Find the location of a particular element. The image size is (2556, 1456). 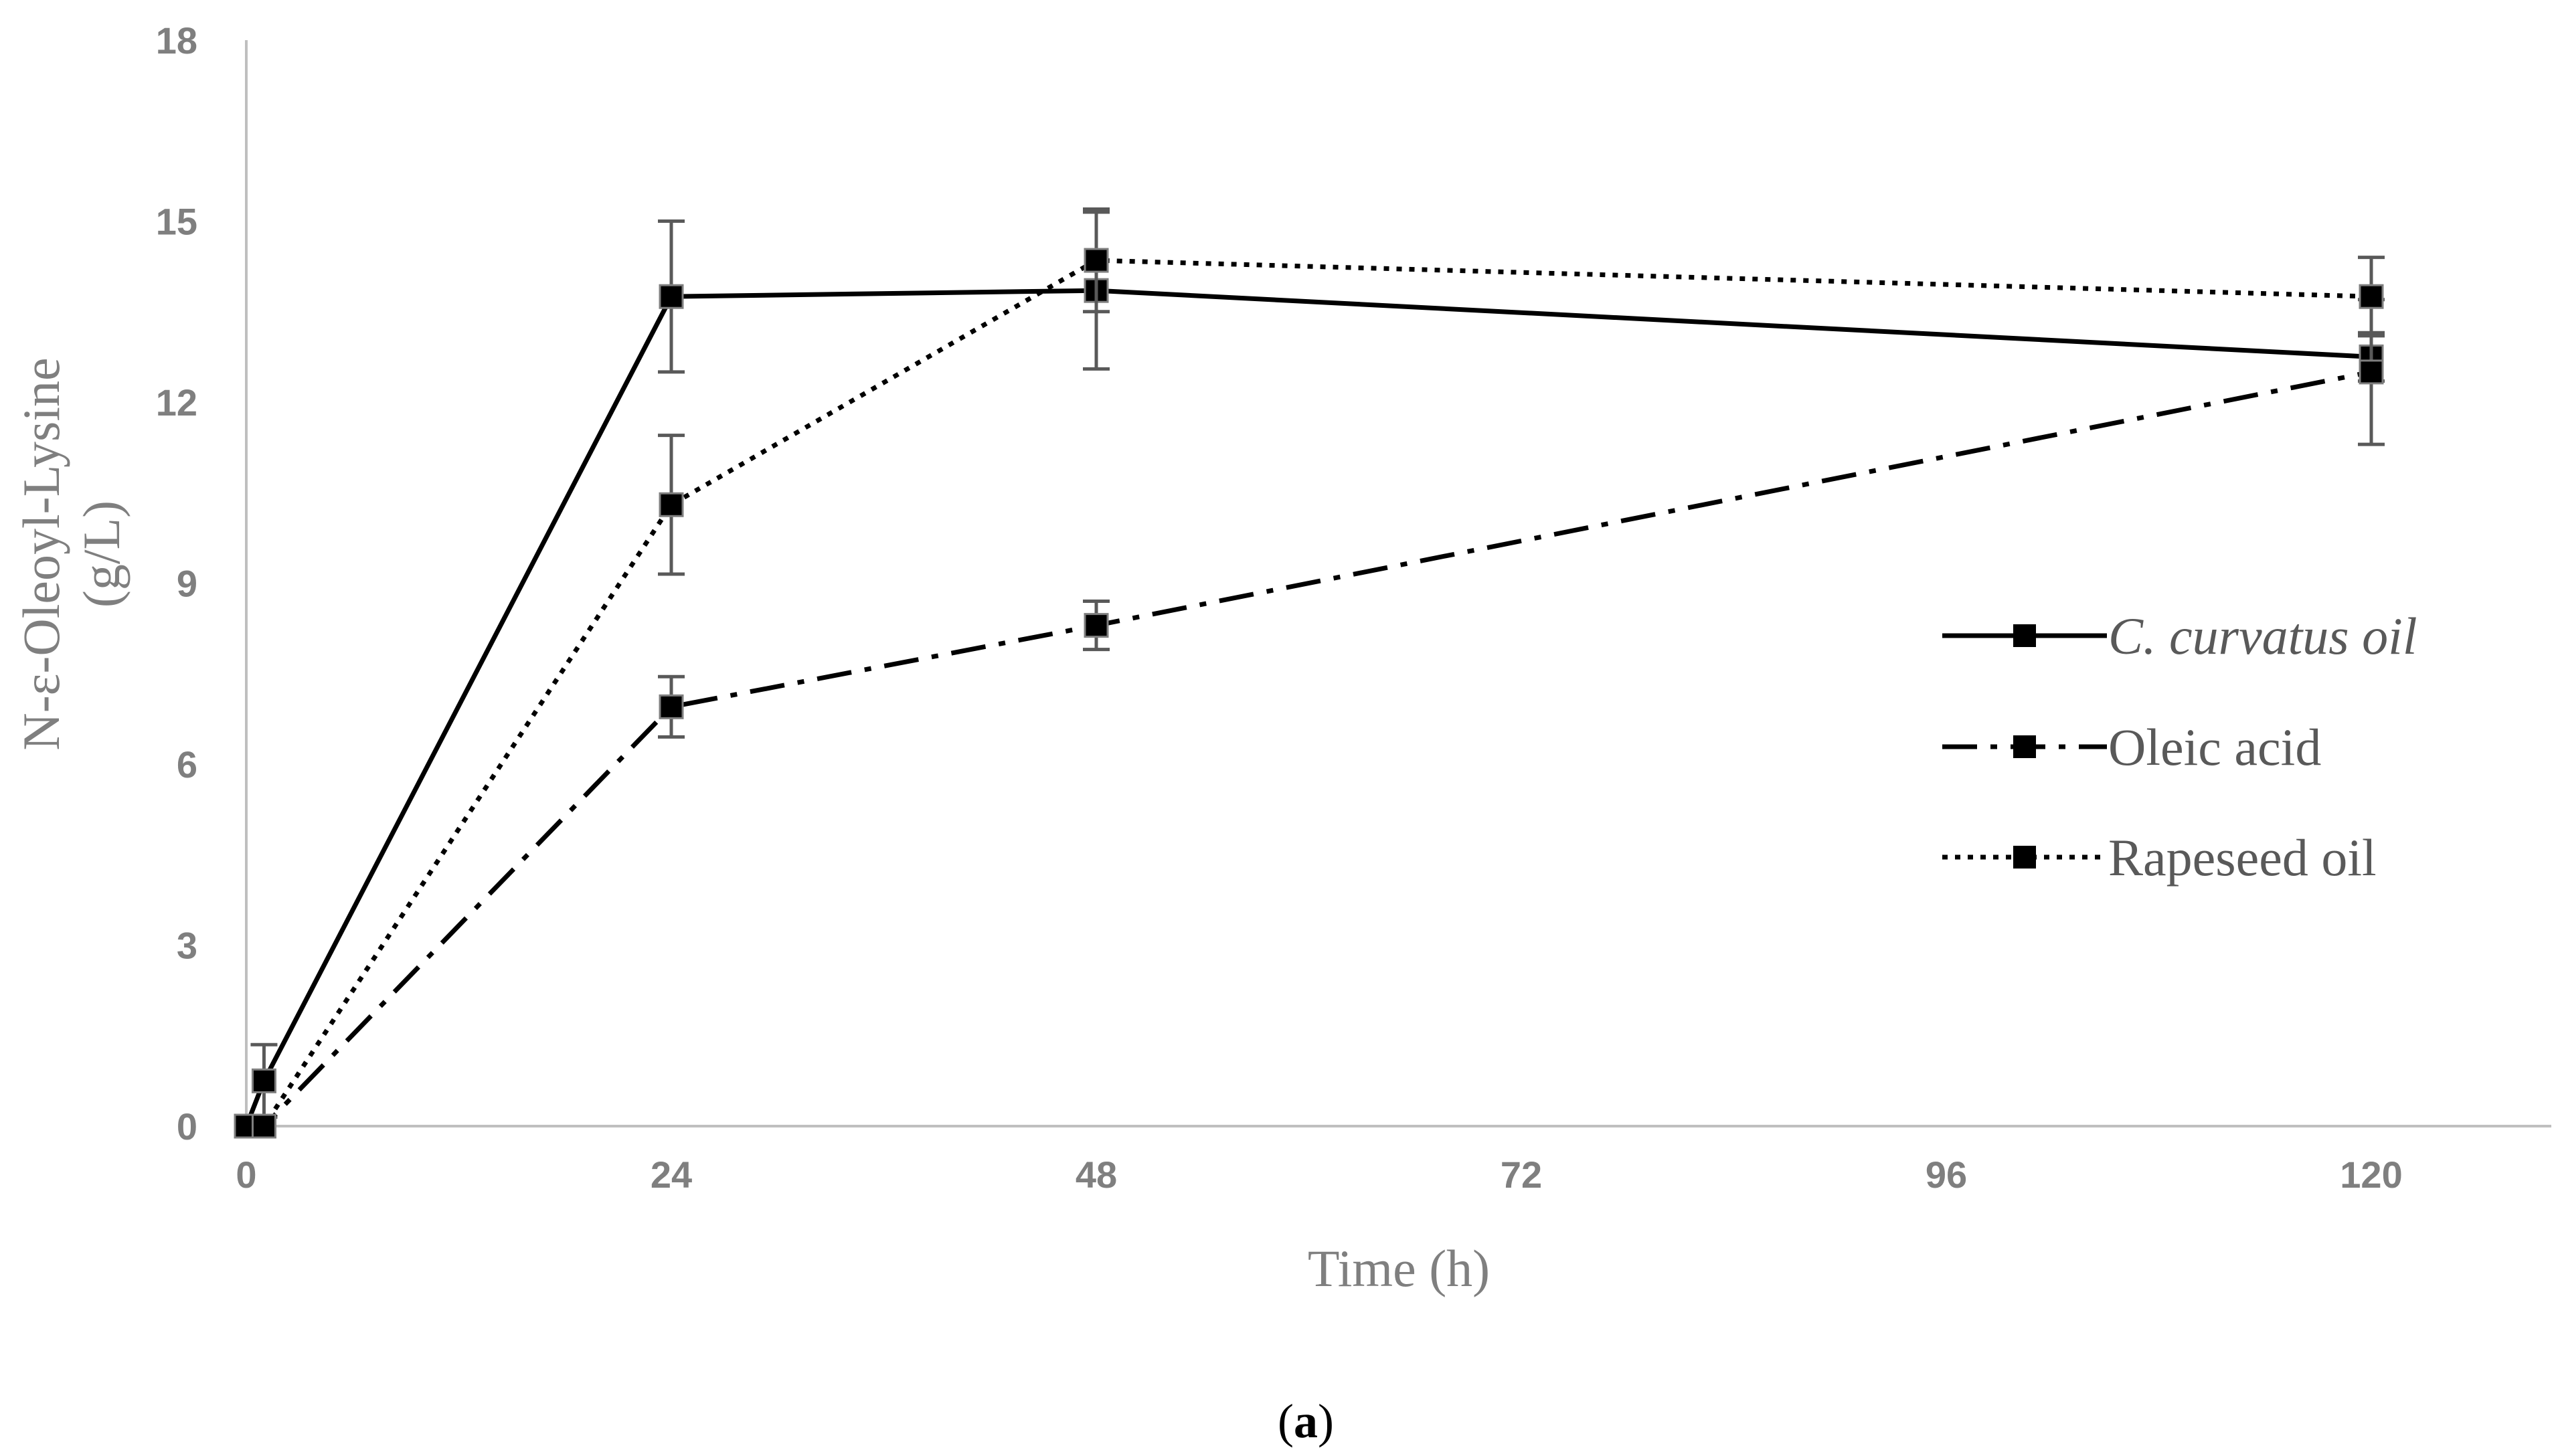

caption-letter: a is located at coordinates (1306, 1421).